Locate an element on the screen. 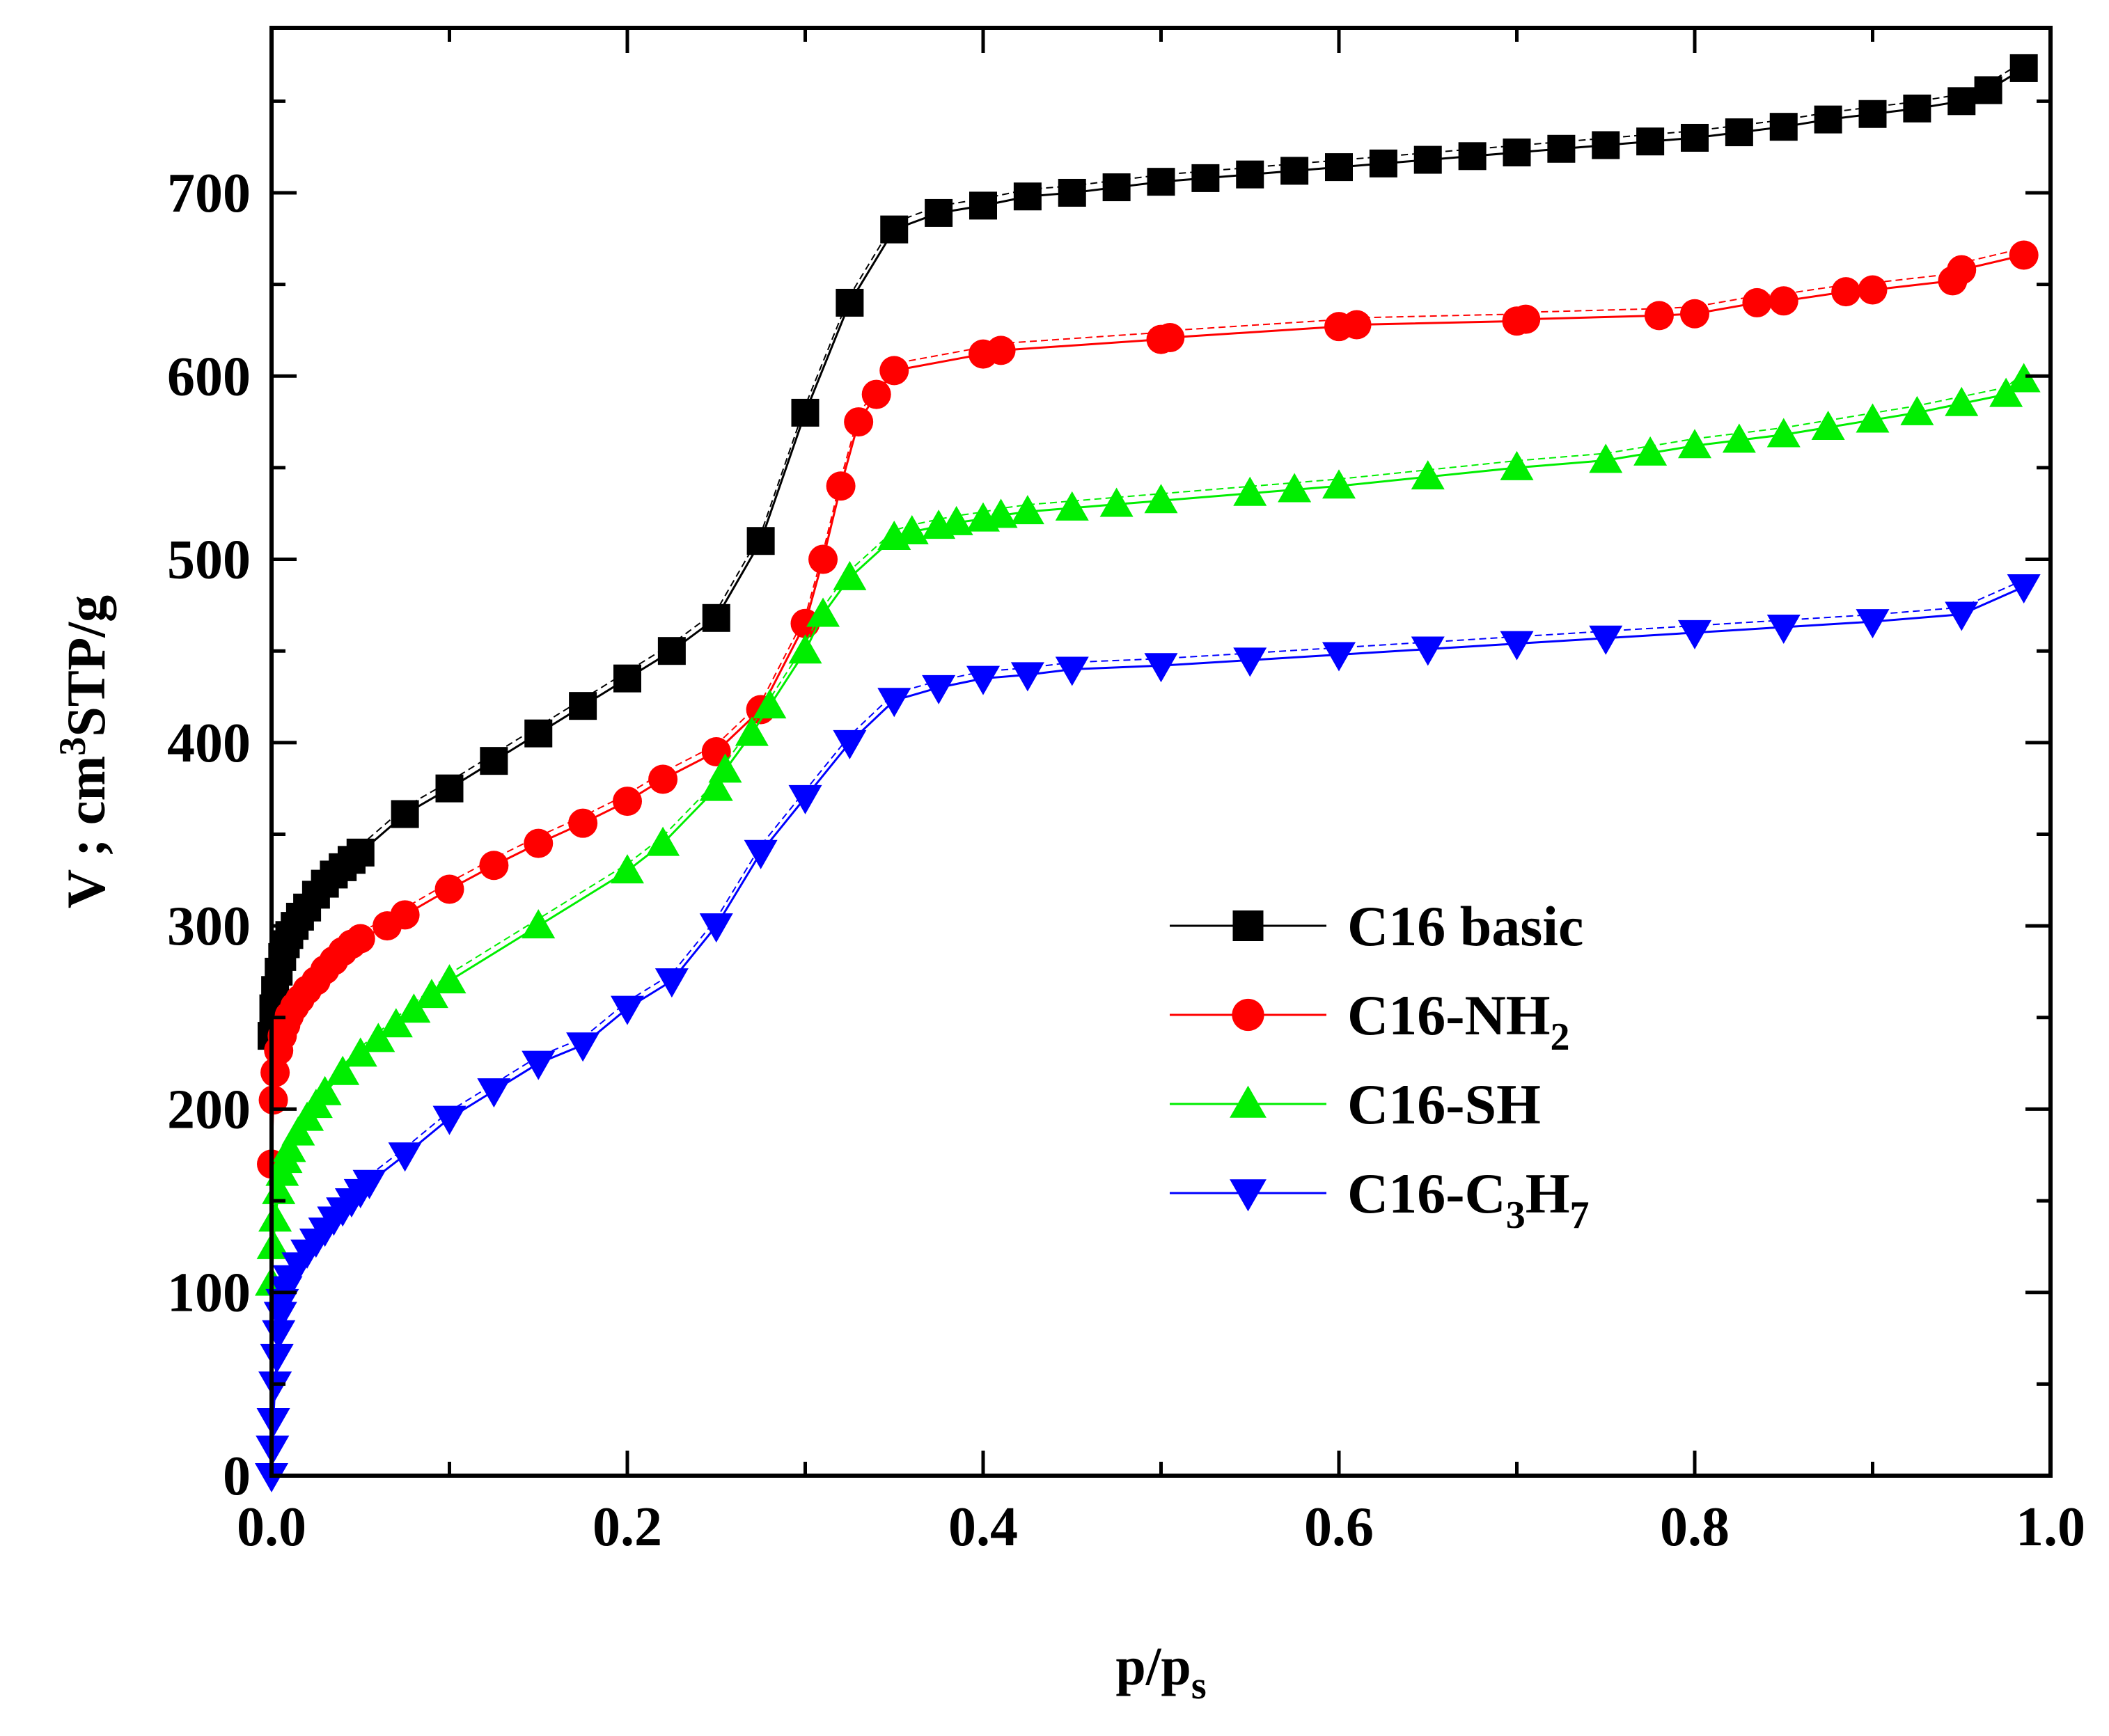 The width and height of the screenshot is (2109, 1736). y-axis-label: V ; cm3STP/g is located at coordinates (84, 751).